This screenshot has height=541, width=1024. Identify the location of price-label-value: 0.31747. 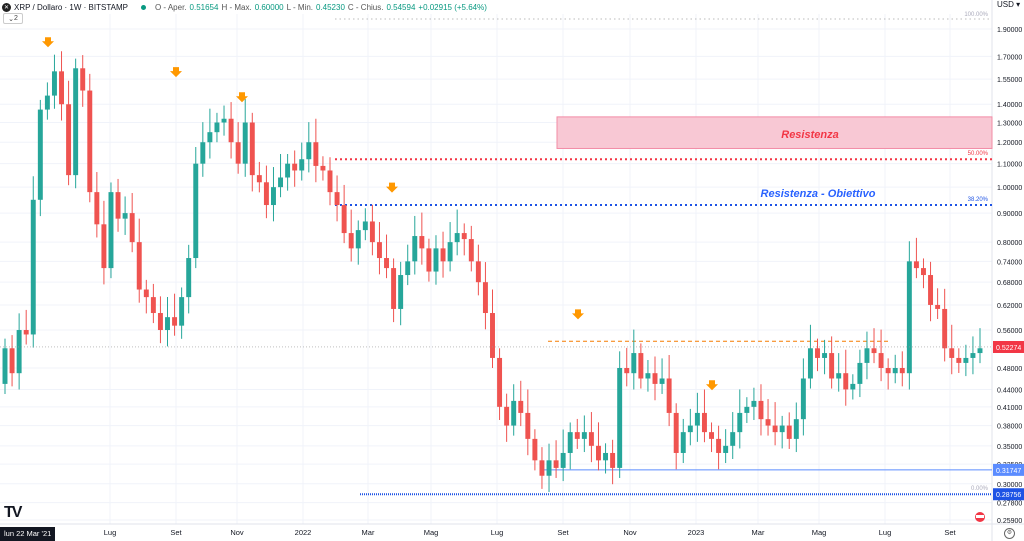
(1008, 471).